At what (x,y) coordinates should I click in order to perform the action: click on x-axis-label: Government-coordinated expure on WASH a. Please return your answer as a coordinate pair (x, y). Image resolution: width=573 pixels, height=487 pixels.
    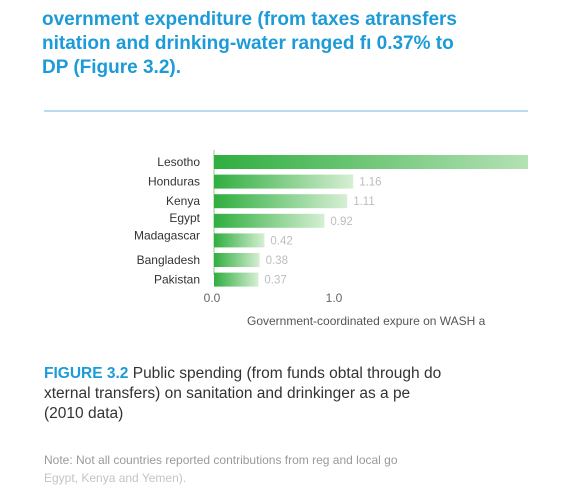
    Looking at the image, I should click on (366, 321).